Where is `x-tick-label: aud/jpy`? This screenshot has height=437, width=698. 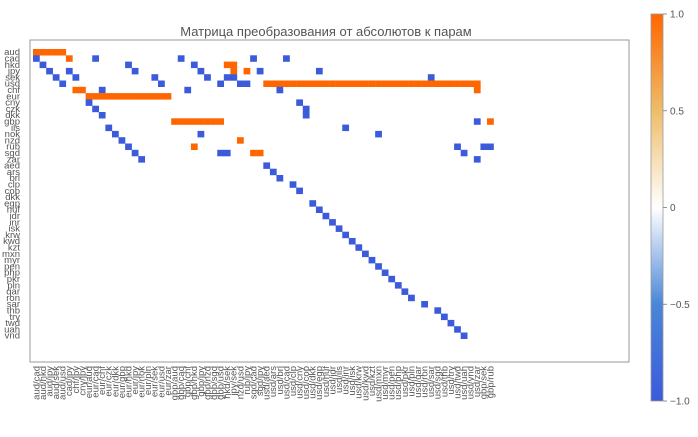
x-tick-label: aud/jpy is located at coordinates (49, 381).